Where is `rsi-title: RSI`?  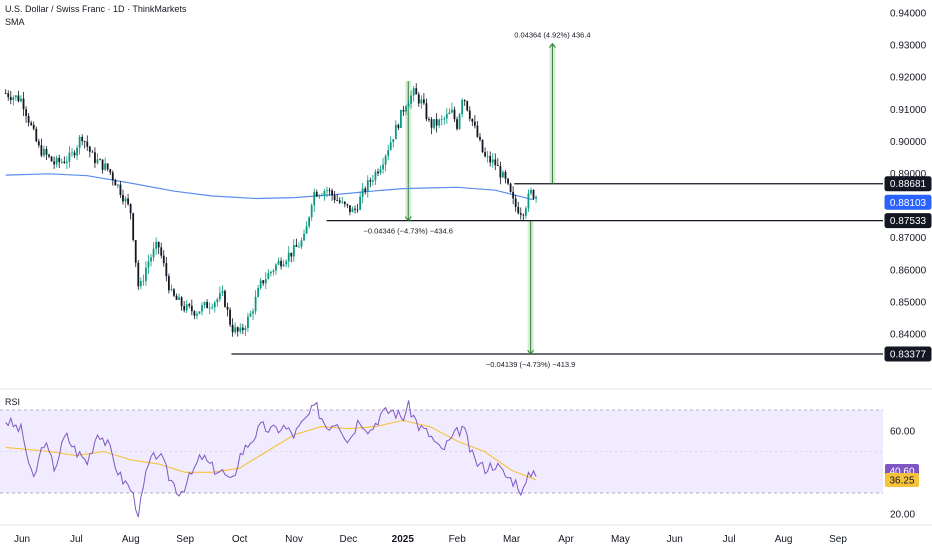 rsi-title: RSI is located at coordinates (13, 402).